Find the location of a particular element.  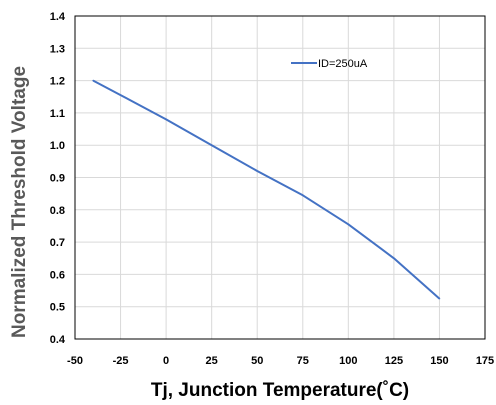

legend-label-id-250ua: ID=250uA is located at coordinates (343, 64).